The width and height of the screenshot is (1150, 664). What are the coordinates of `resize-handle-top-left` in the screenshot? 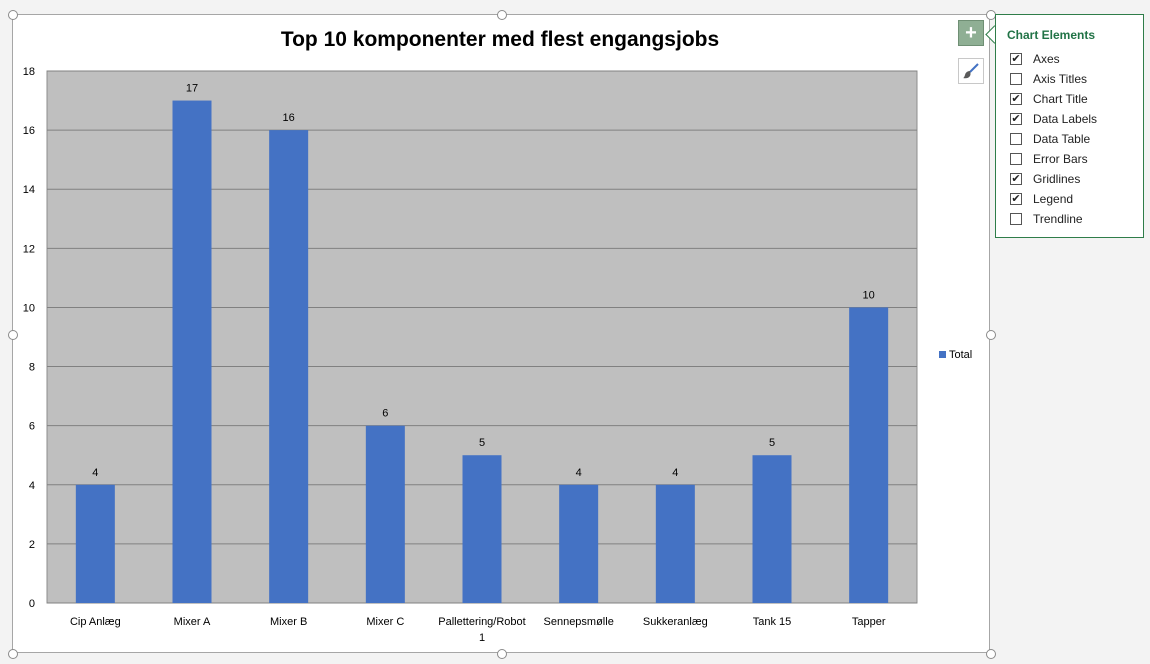 It's located at (13, 15).